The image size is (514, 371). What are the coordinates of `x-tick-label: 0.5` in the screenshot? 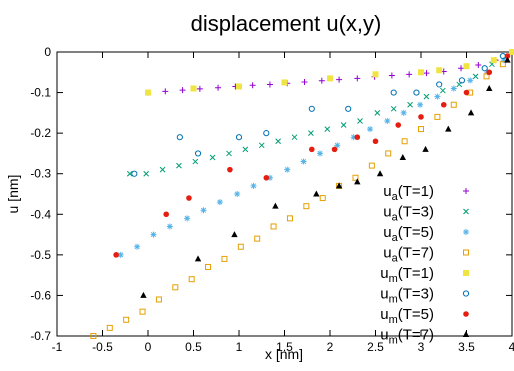 It's located at (193, 347).